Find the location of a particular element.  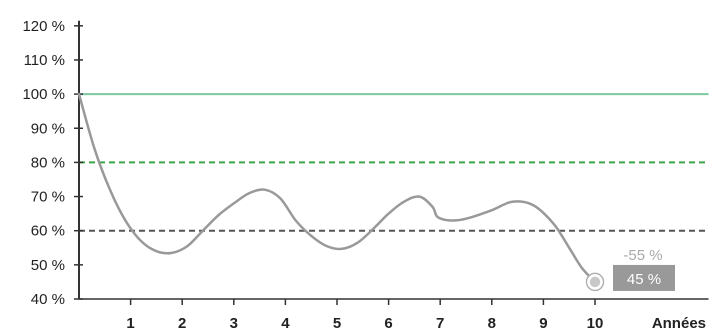

x-axis: 1 2 3 4 5 6 7 8 9 10 Années is located at coordinates (394, 315).